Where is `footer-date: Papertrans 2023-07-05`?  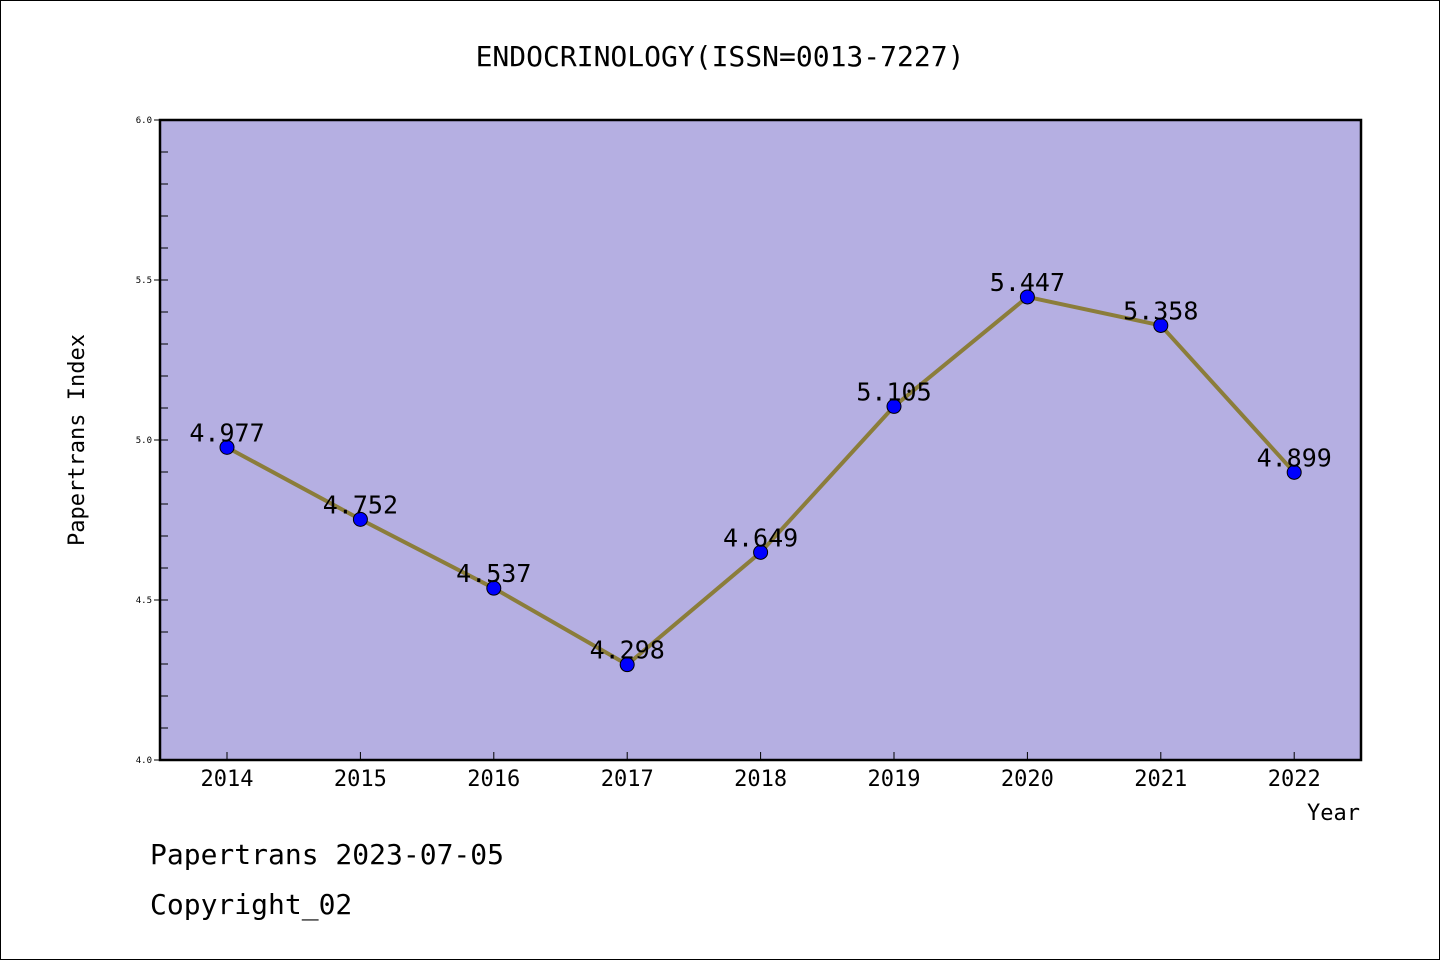 footer-date: Papertrans 2023-07-05 is located at coordinates (327, 854).